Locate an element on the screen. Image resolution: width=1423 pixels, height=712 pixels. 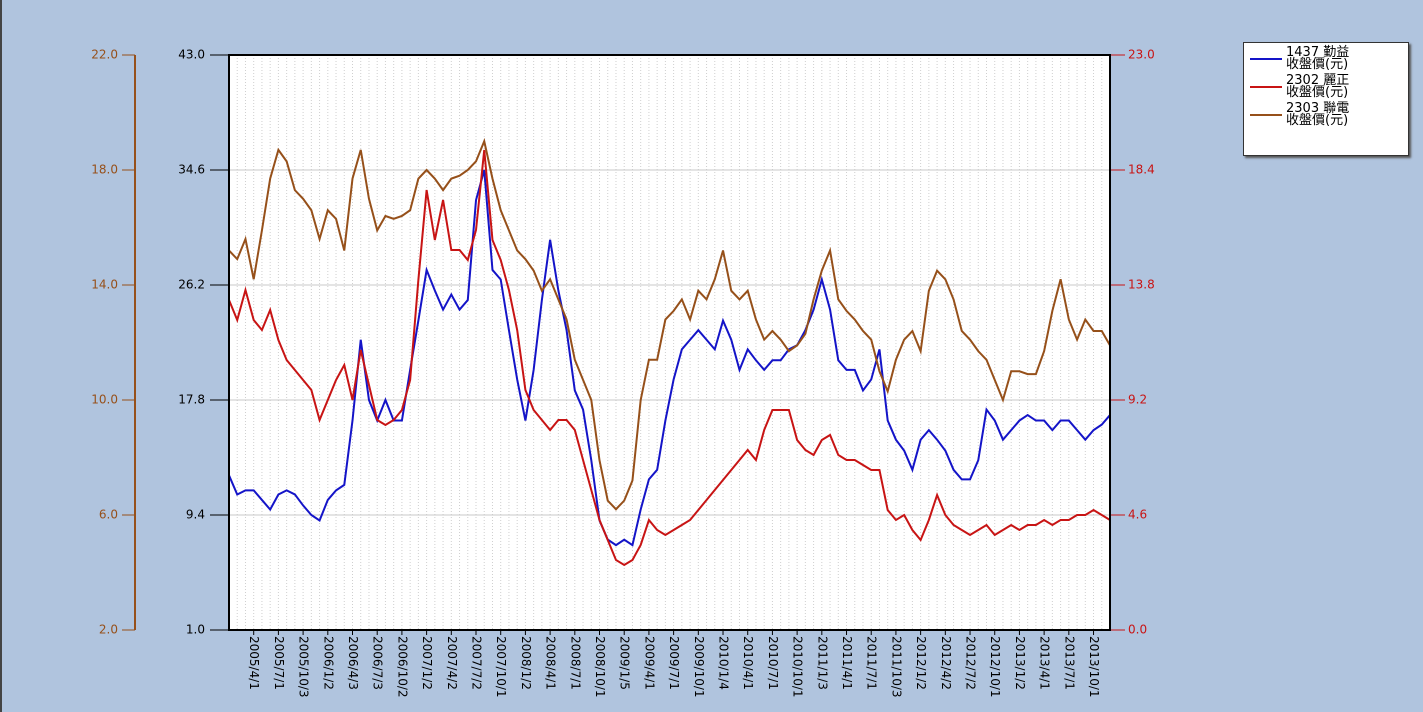
x-tick-label: 2009/10/1 is located at coordinates (699, 667).